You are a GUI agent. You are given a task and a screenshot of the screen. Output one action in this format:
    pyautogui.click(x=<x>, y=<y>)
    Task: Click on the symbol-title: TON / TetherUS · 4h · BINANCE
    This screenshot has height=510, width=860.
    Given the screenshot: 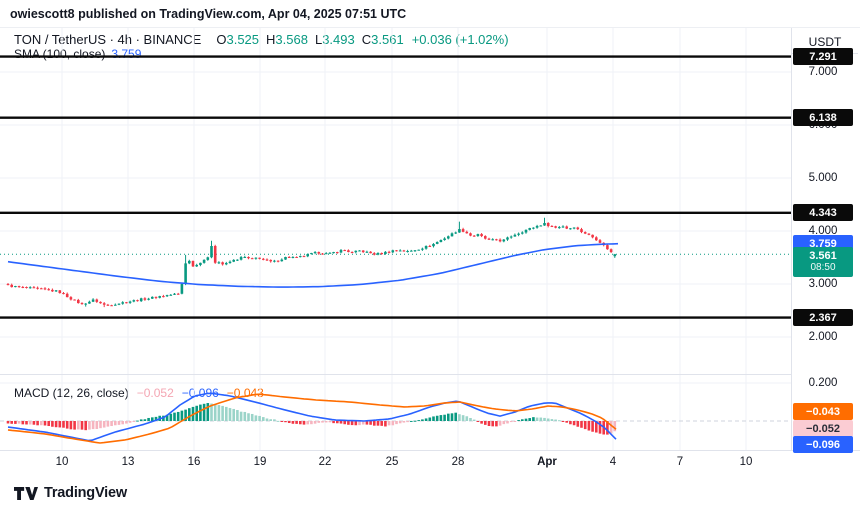 What is the action you would take?
    pyautogui.click(x=108, y=39)
    